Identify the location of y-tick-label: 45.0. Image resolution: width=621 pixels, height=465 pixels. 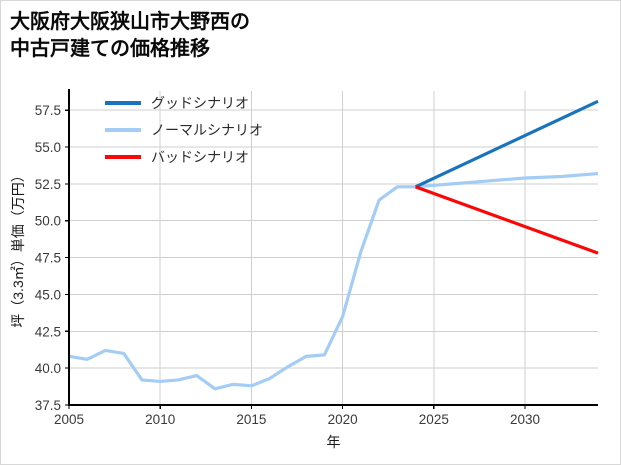
(48, 294).